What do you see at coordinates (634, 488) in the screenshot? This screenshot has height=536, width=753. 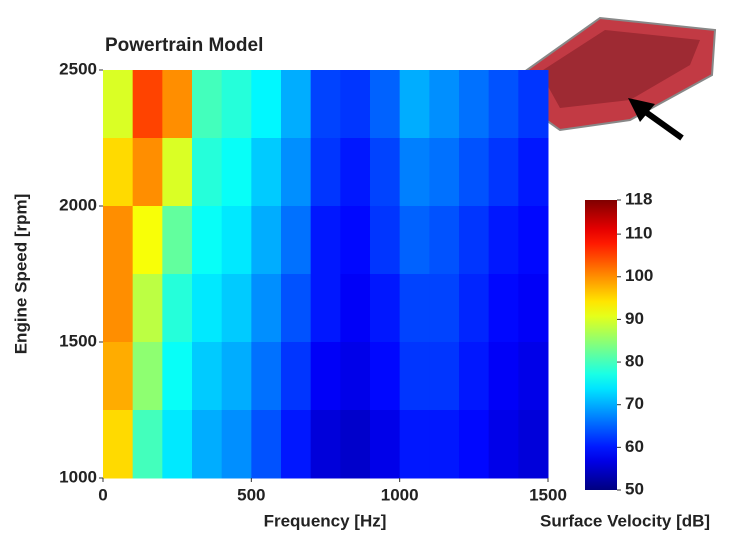 I see `colorbar-tick-label: 50` at bounding box center [634, 488].